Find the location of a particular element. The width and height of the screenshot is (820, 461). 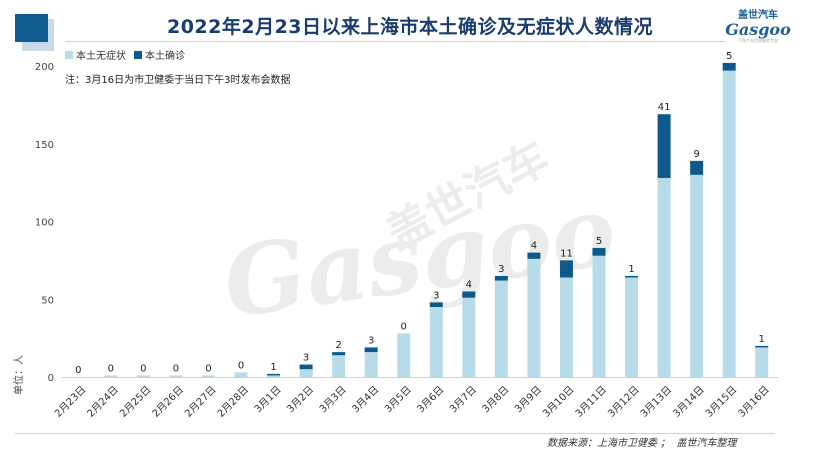

x-tick-label: 2月23日 is located at coordinates (70, 402).